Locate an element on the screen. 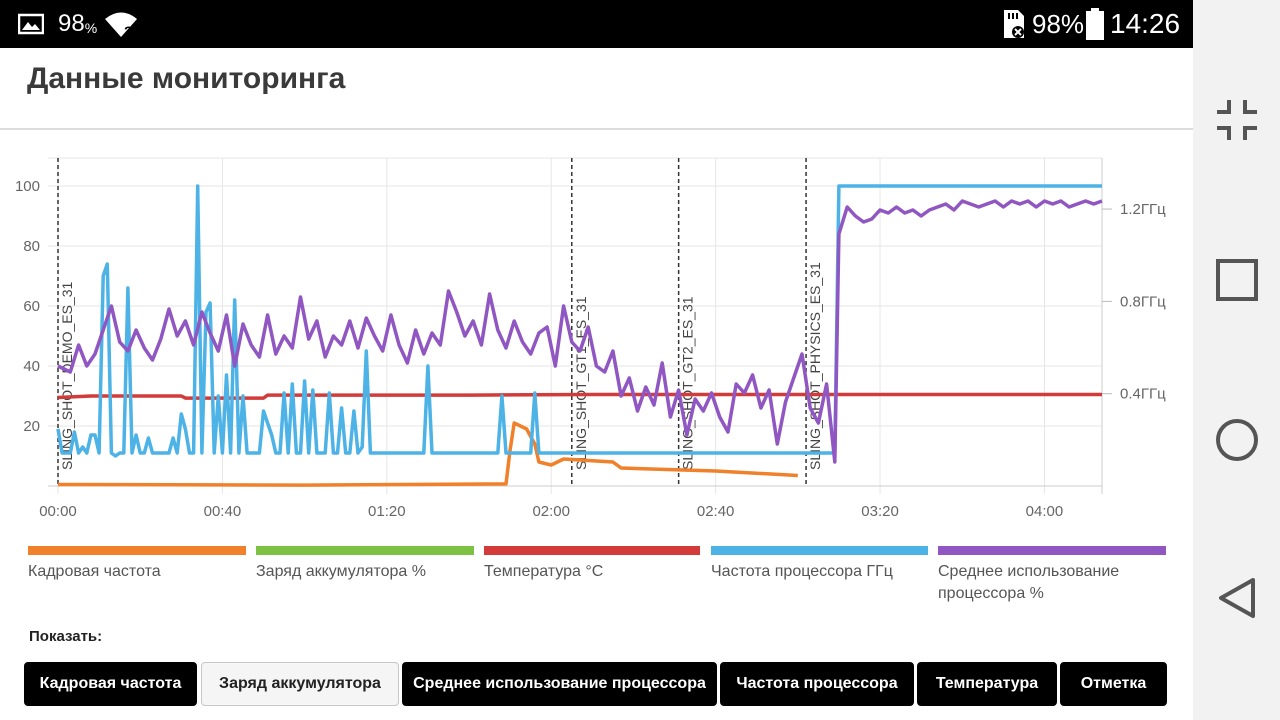  legend-item-fps: Кадровая частота is located at coordinates (137, 576).